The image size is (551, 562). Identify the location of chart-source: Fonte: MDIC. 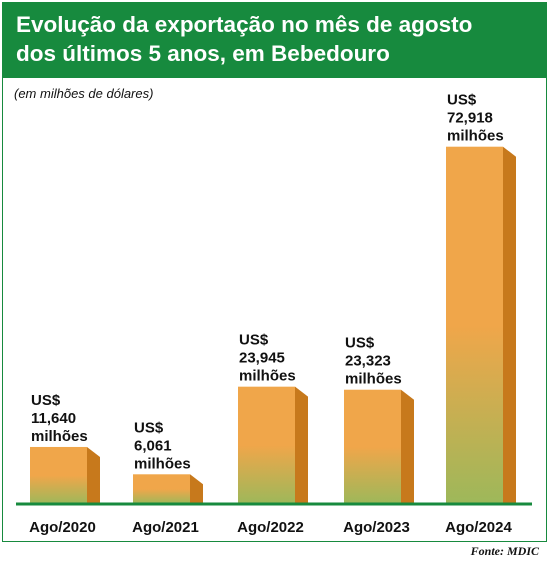
(504, 551).